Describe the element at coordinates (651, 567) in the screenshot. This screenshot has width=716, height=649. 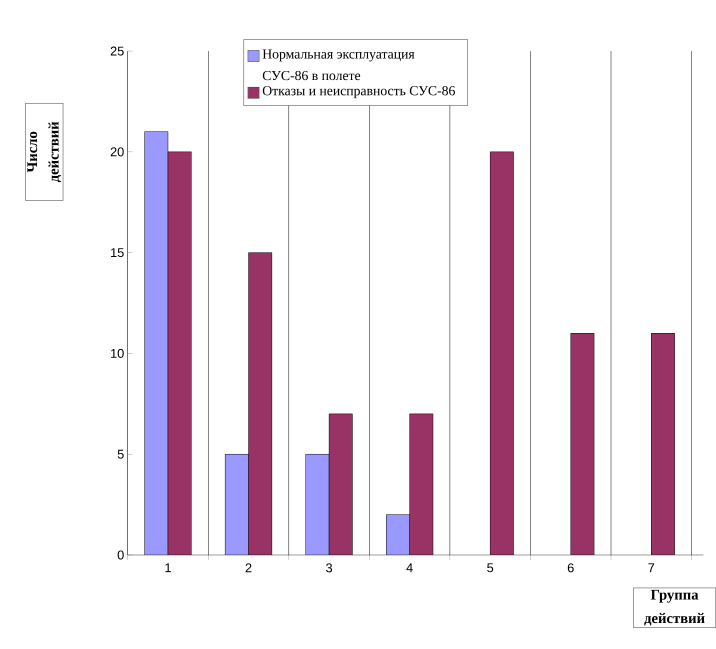
I see `x-tick-label: 7` at that location.